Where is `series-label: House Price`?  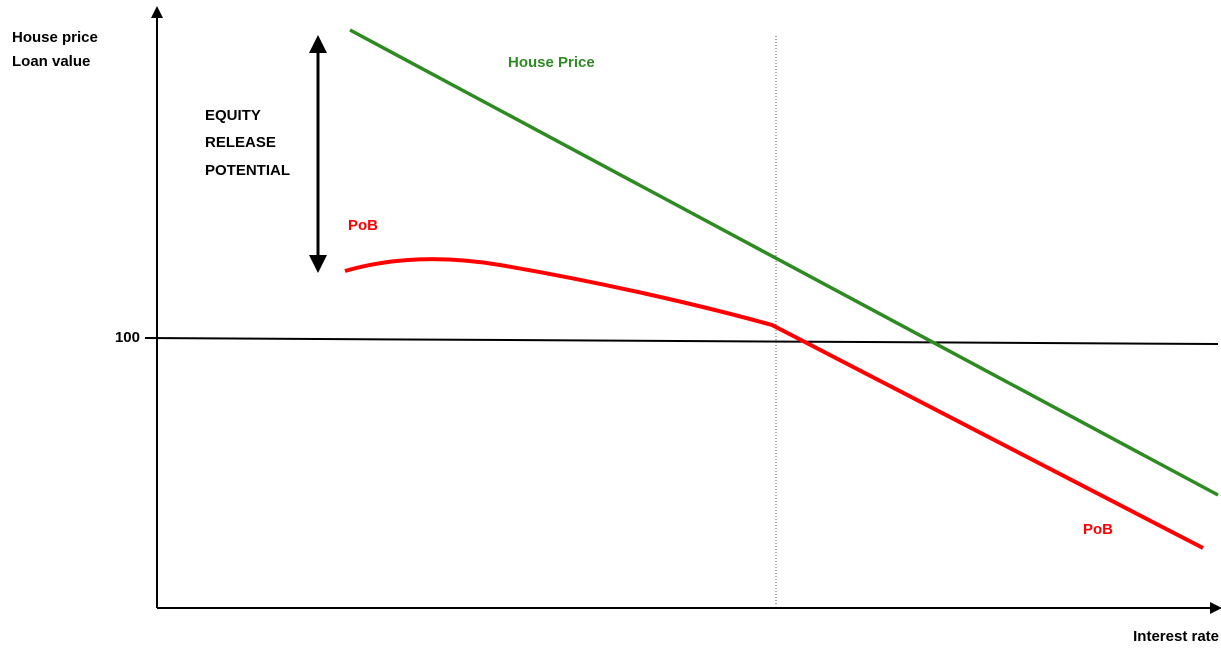 series-label: House Price is located at coordinates (551, 62).